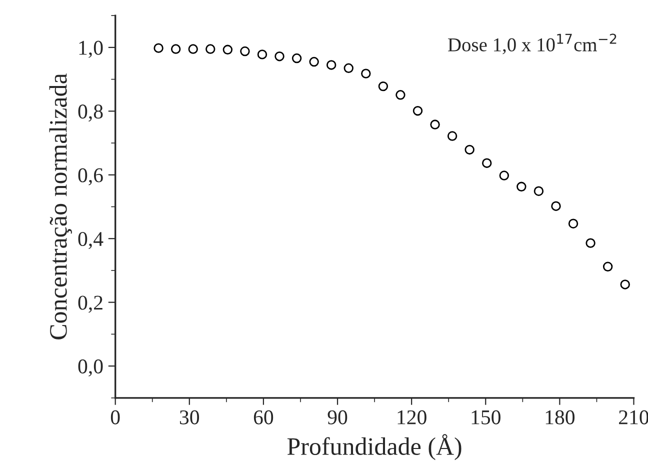  Describe the element at coordinates (374, 447) in the screenshot. I see `x-axis-title: Profundidade (Å)` at that location.